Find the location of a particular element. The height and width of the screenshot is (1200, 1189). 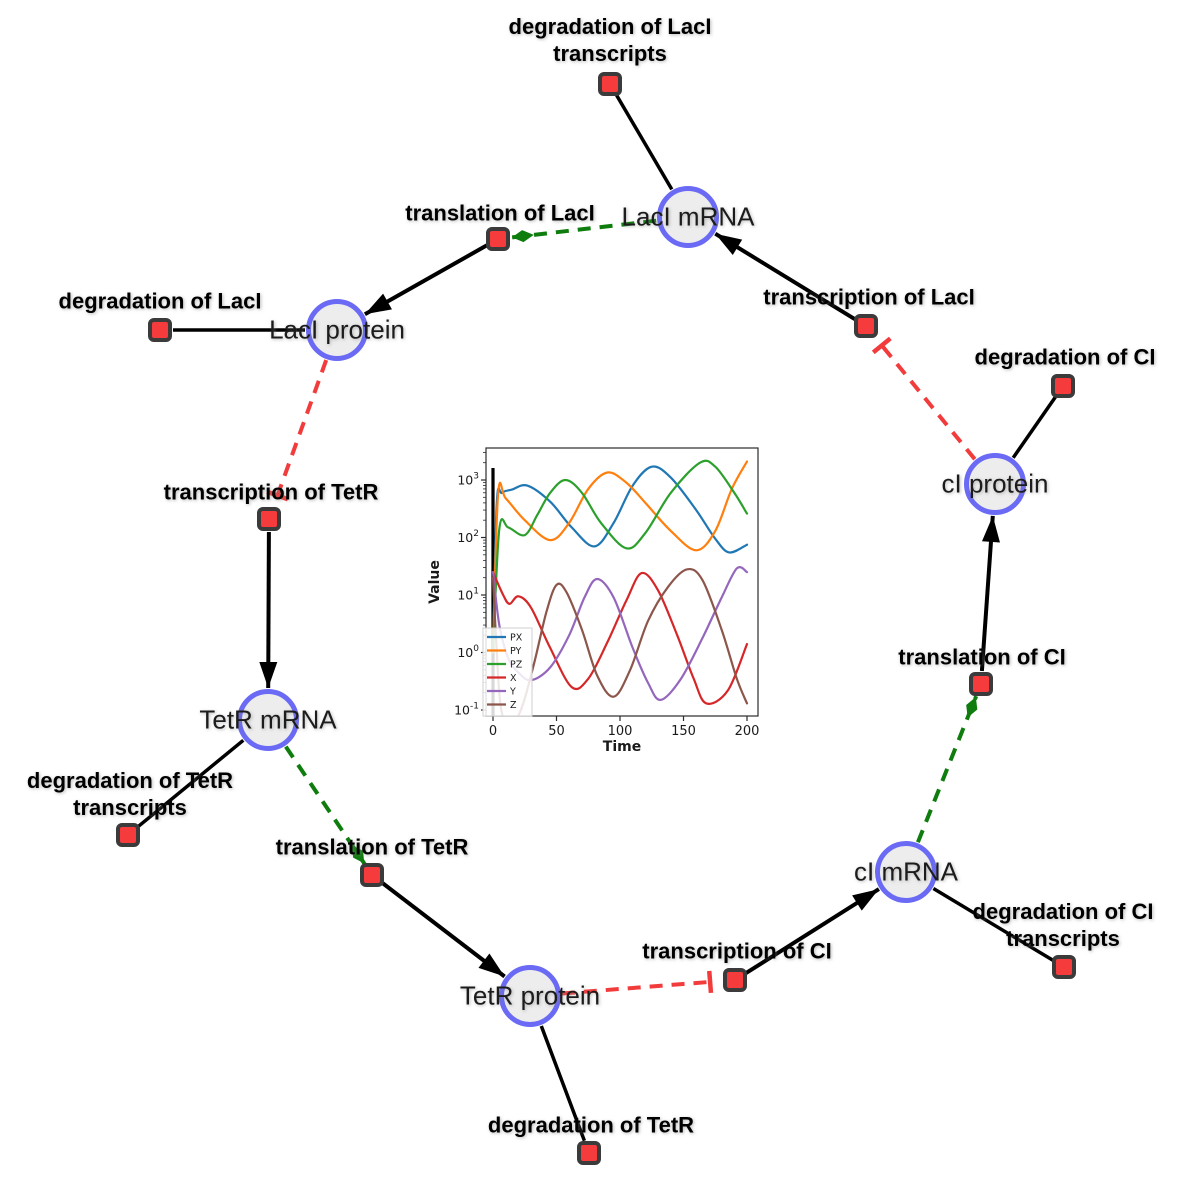

reaction-label-deg_tetr: degradation of TetR is located at coordinates (591, 1125).